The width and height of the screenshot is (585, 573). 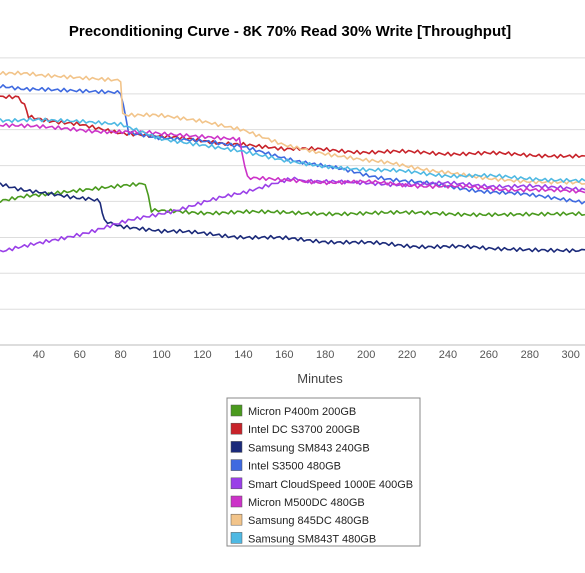 What do you see at coordinates (80, 355) in the screenshot?
I see `x-tick-label: 60` at bounding box center [80, 355].